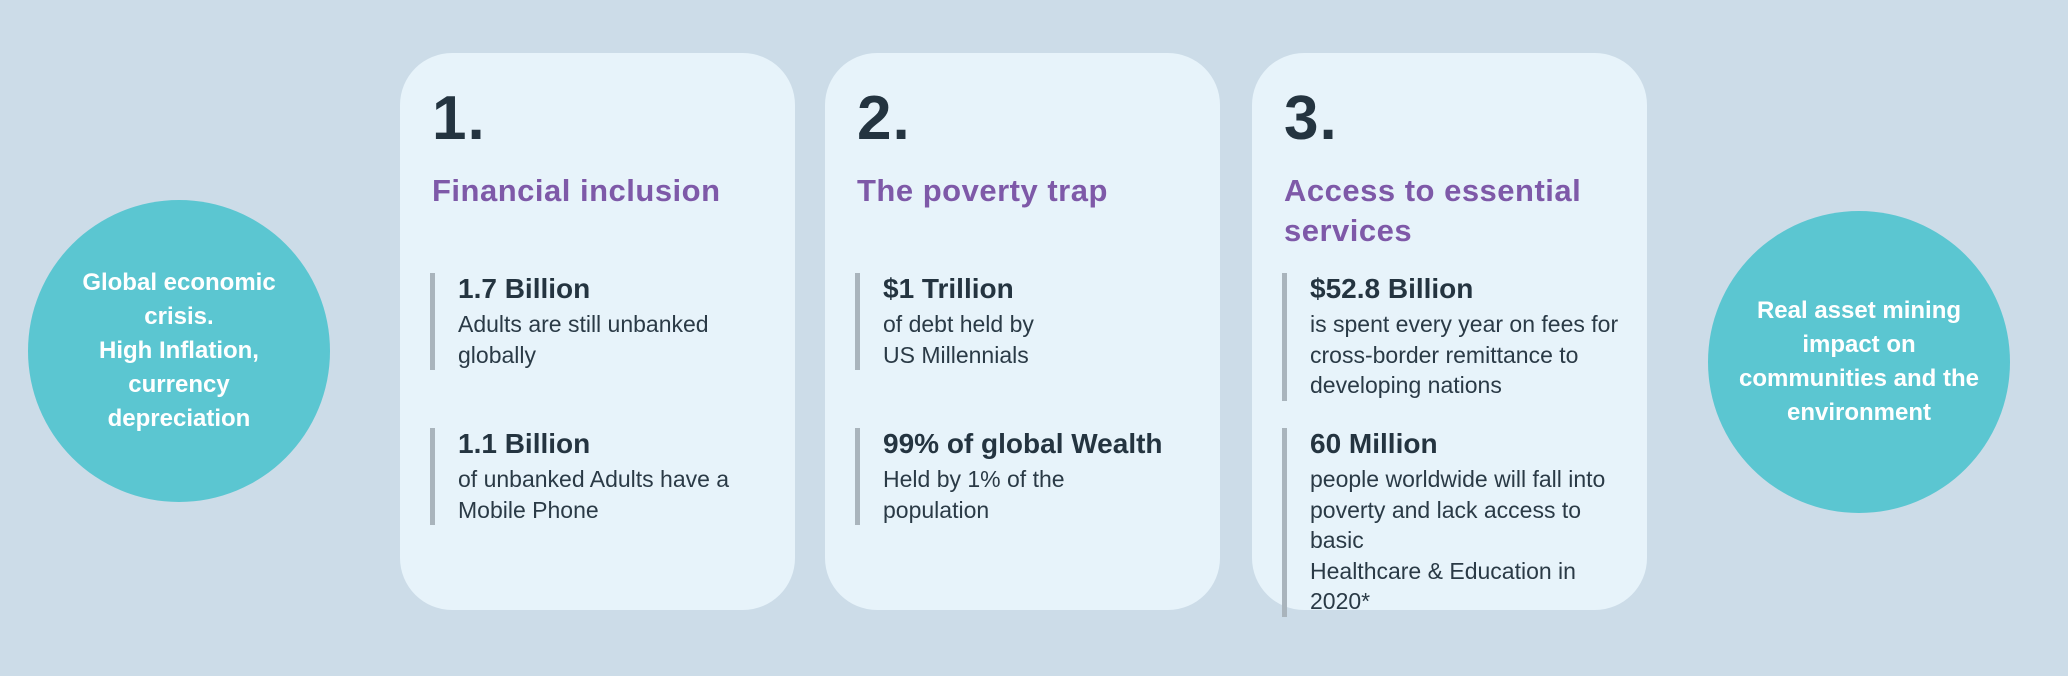 This screenshot has width=2068, height=676. Describe the element at coordinates (583, 339) in the screenshot. I see `stat-description: Adults are still unbanked globally` at that location.